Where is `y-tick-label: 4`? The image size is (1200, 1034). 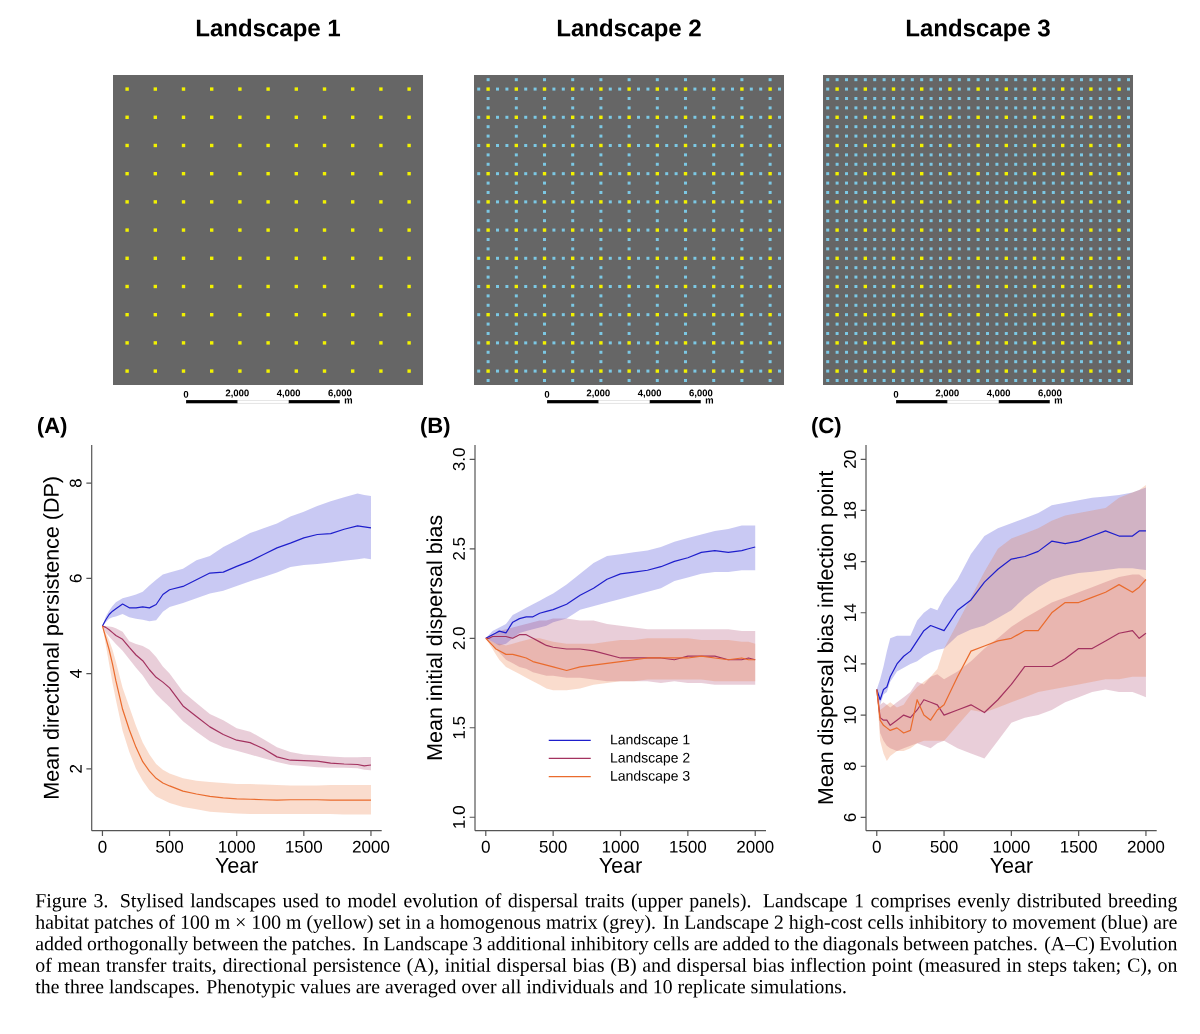 y-tick-label: 4 is located at coordinates (75, 673).